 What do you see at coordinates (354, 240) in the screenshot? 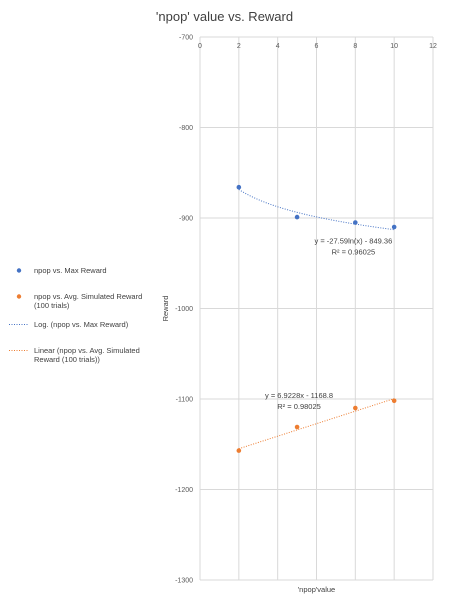
I see `trendline-equation-max: y = -27.59ln(x) - 849.36` at bounding box center [354, 240].